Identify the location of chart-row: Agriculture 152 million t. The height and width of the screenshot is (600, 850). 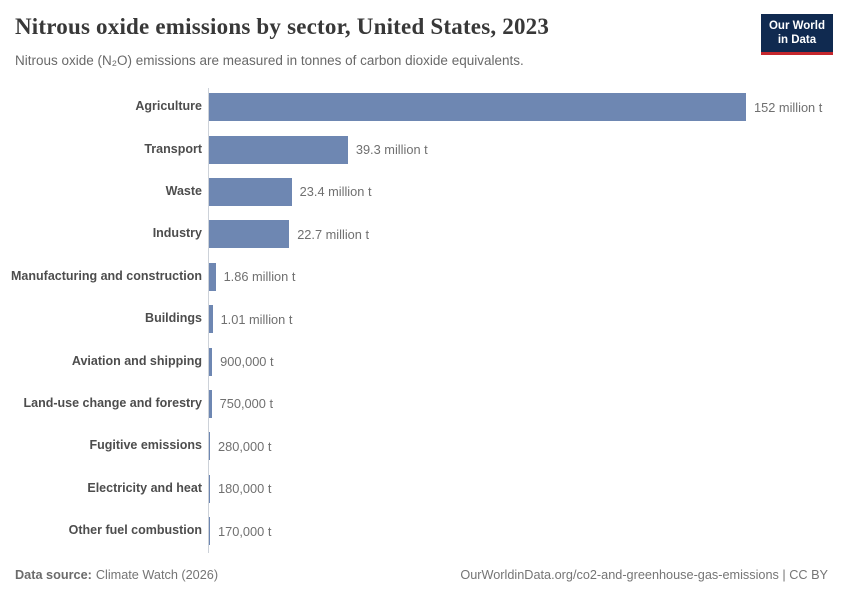
(425, 107).